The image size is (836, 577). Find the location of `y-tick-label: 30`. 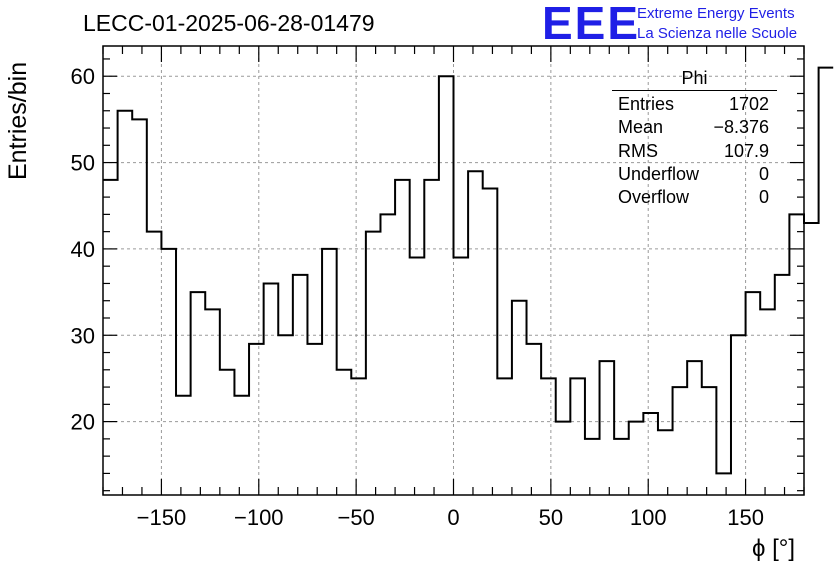

y-tick-label: 30 is located at coordinates (83, 335).